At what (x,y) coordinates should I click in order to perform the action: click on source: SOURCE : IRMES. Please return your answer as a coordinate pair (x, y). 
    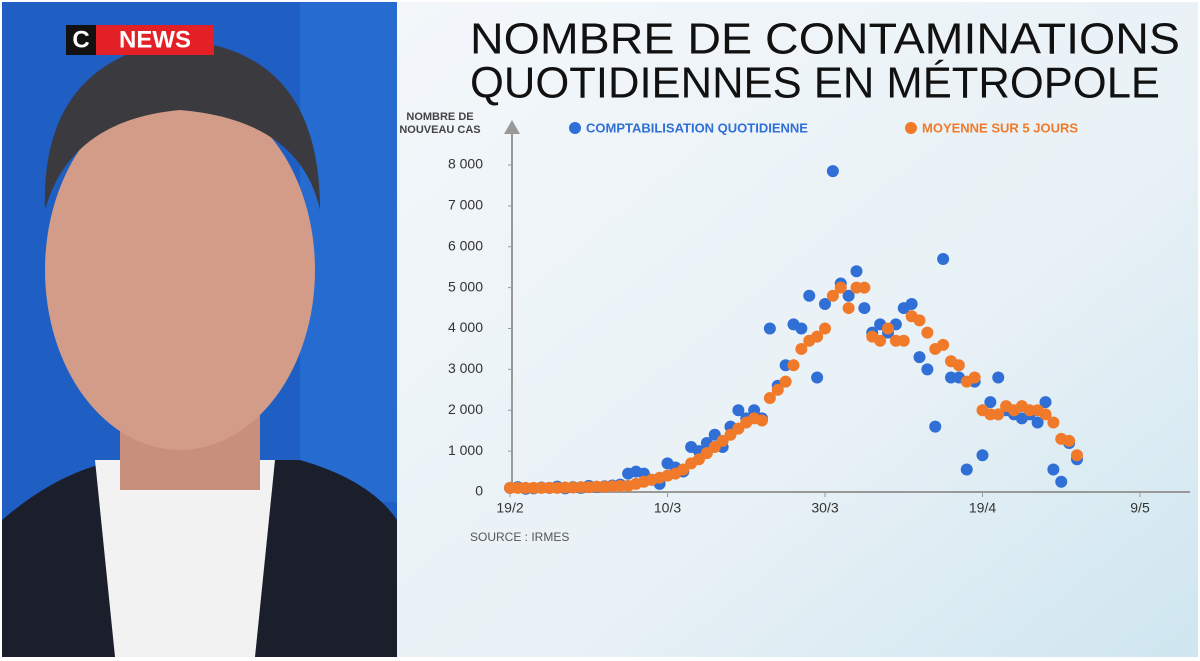
    Looking at the image, I should click on (519, 537).